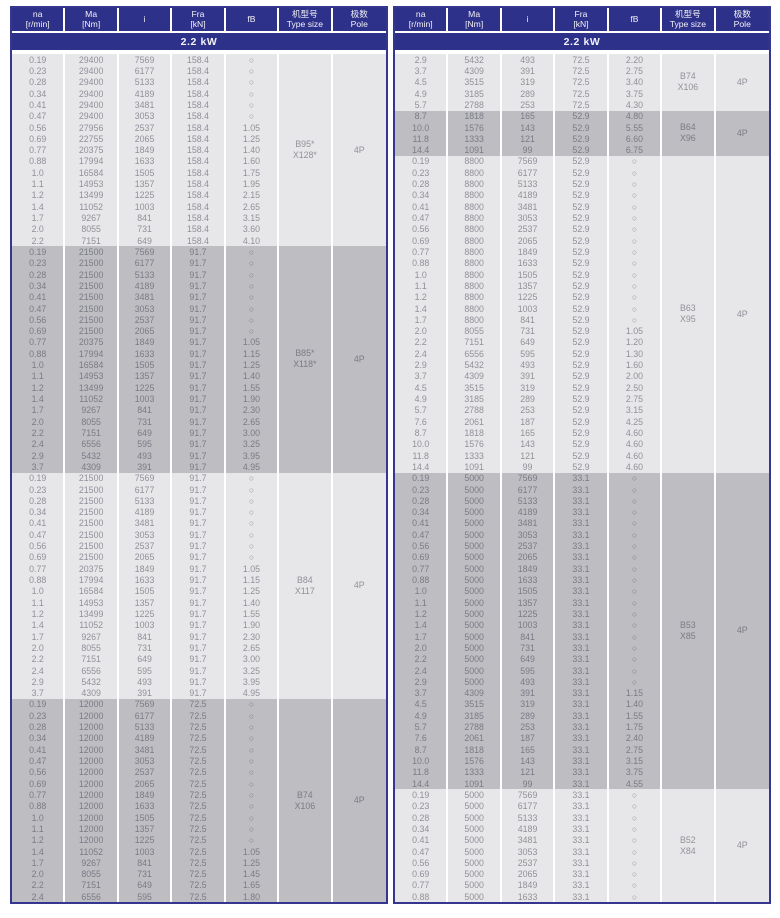 This screenshot has height=918, width=780. What do you see at coordinates (146, 829) in the screenshot?
I see `table-cell: 1357` at bounding box center [146, 829].